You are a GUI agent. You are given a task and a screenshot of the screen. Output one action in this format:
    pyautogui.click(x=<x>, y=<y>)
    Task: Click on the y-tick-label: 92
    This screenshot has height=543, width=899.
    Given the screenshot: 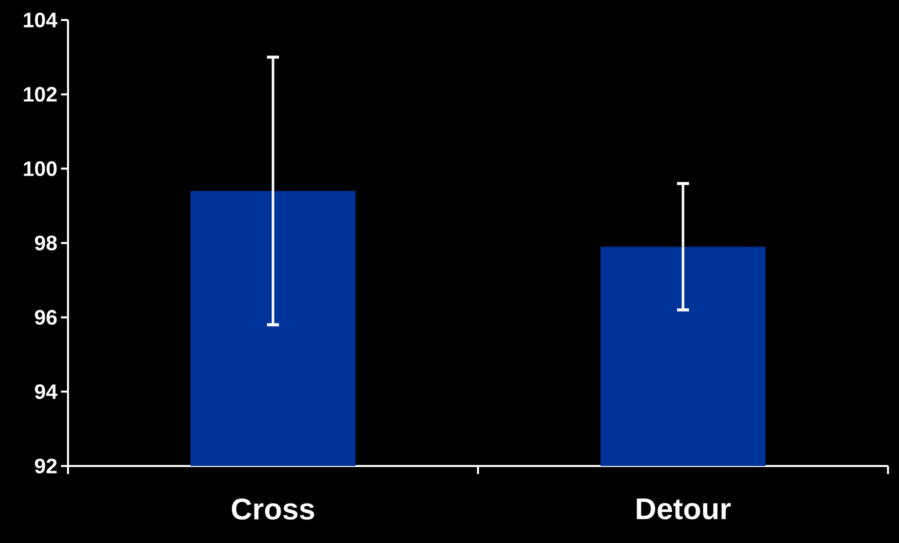 What is the action you would take?
    pyautogui.click(x=45, y=466)
    